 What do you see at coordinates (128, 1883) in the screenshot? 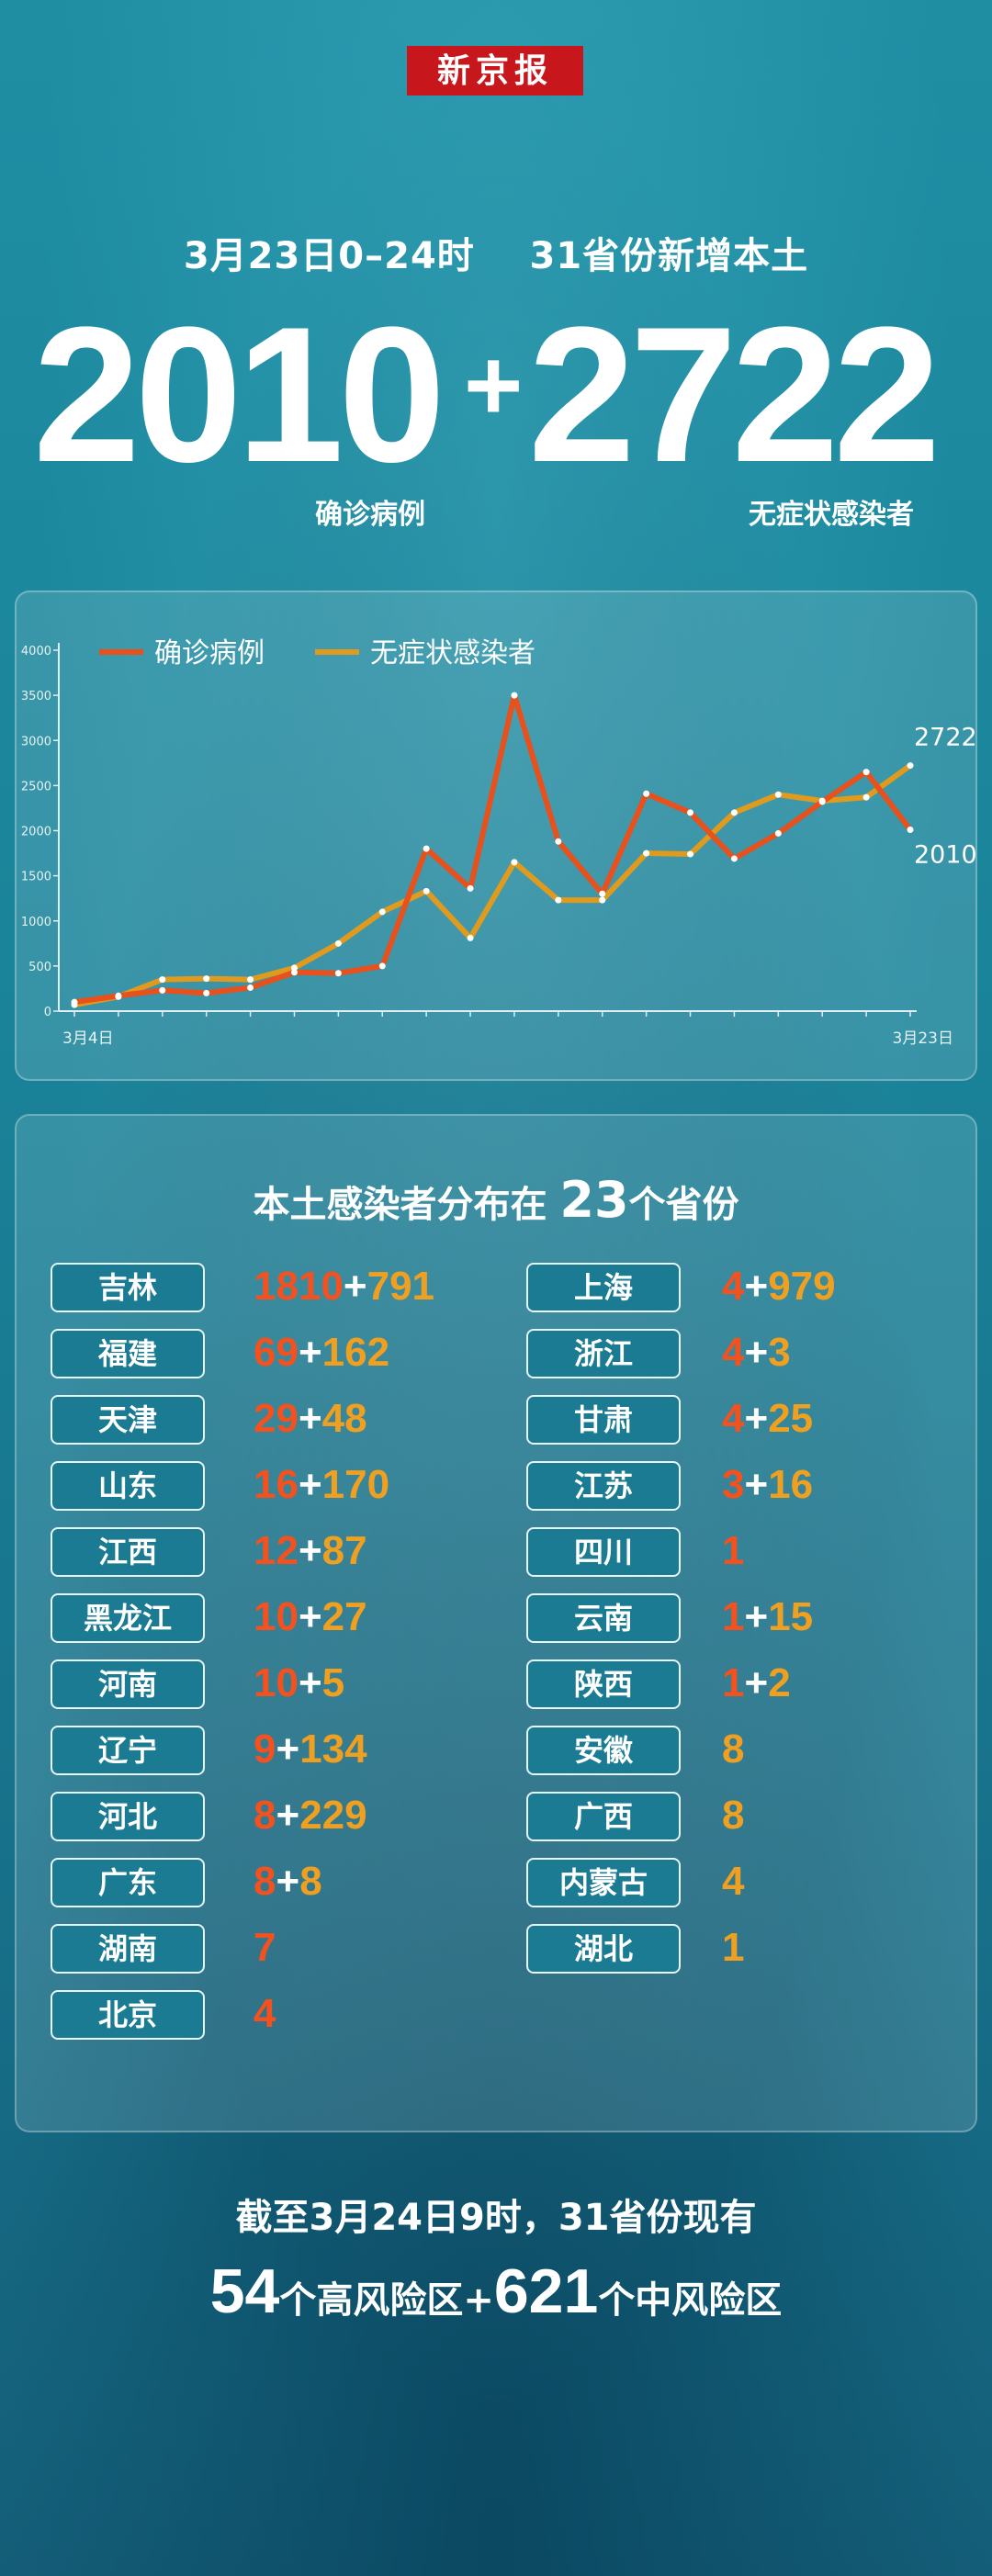
I see `province-label: 广东` at bounding box center [128, 1883].